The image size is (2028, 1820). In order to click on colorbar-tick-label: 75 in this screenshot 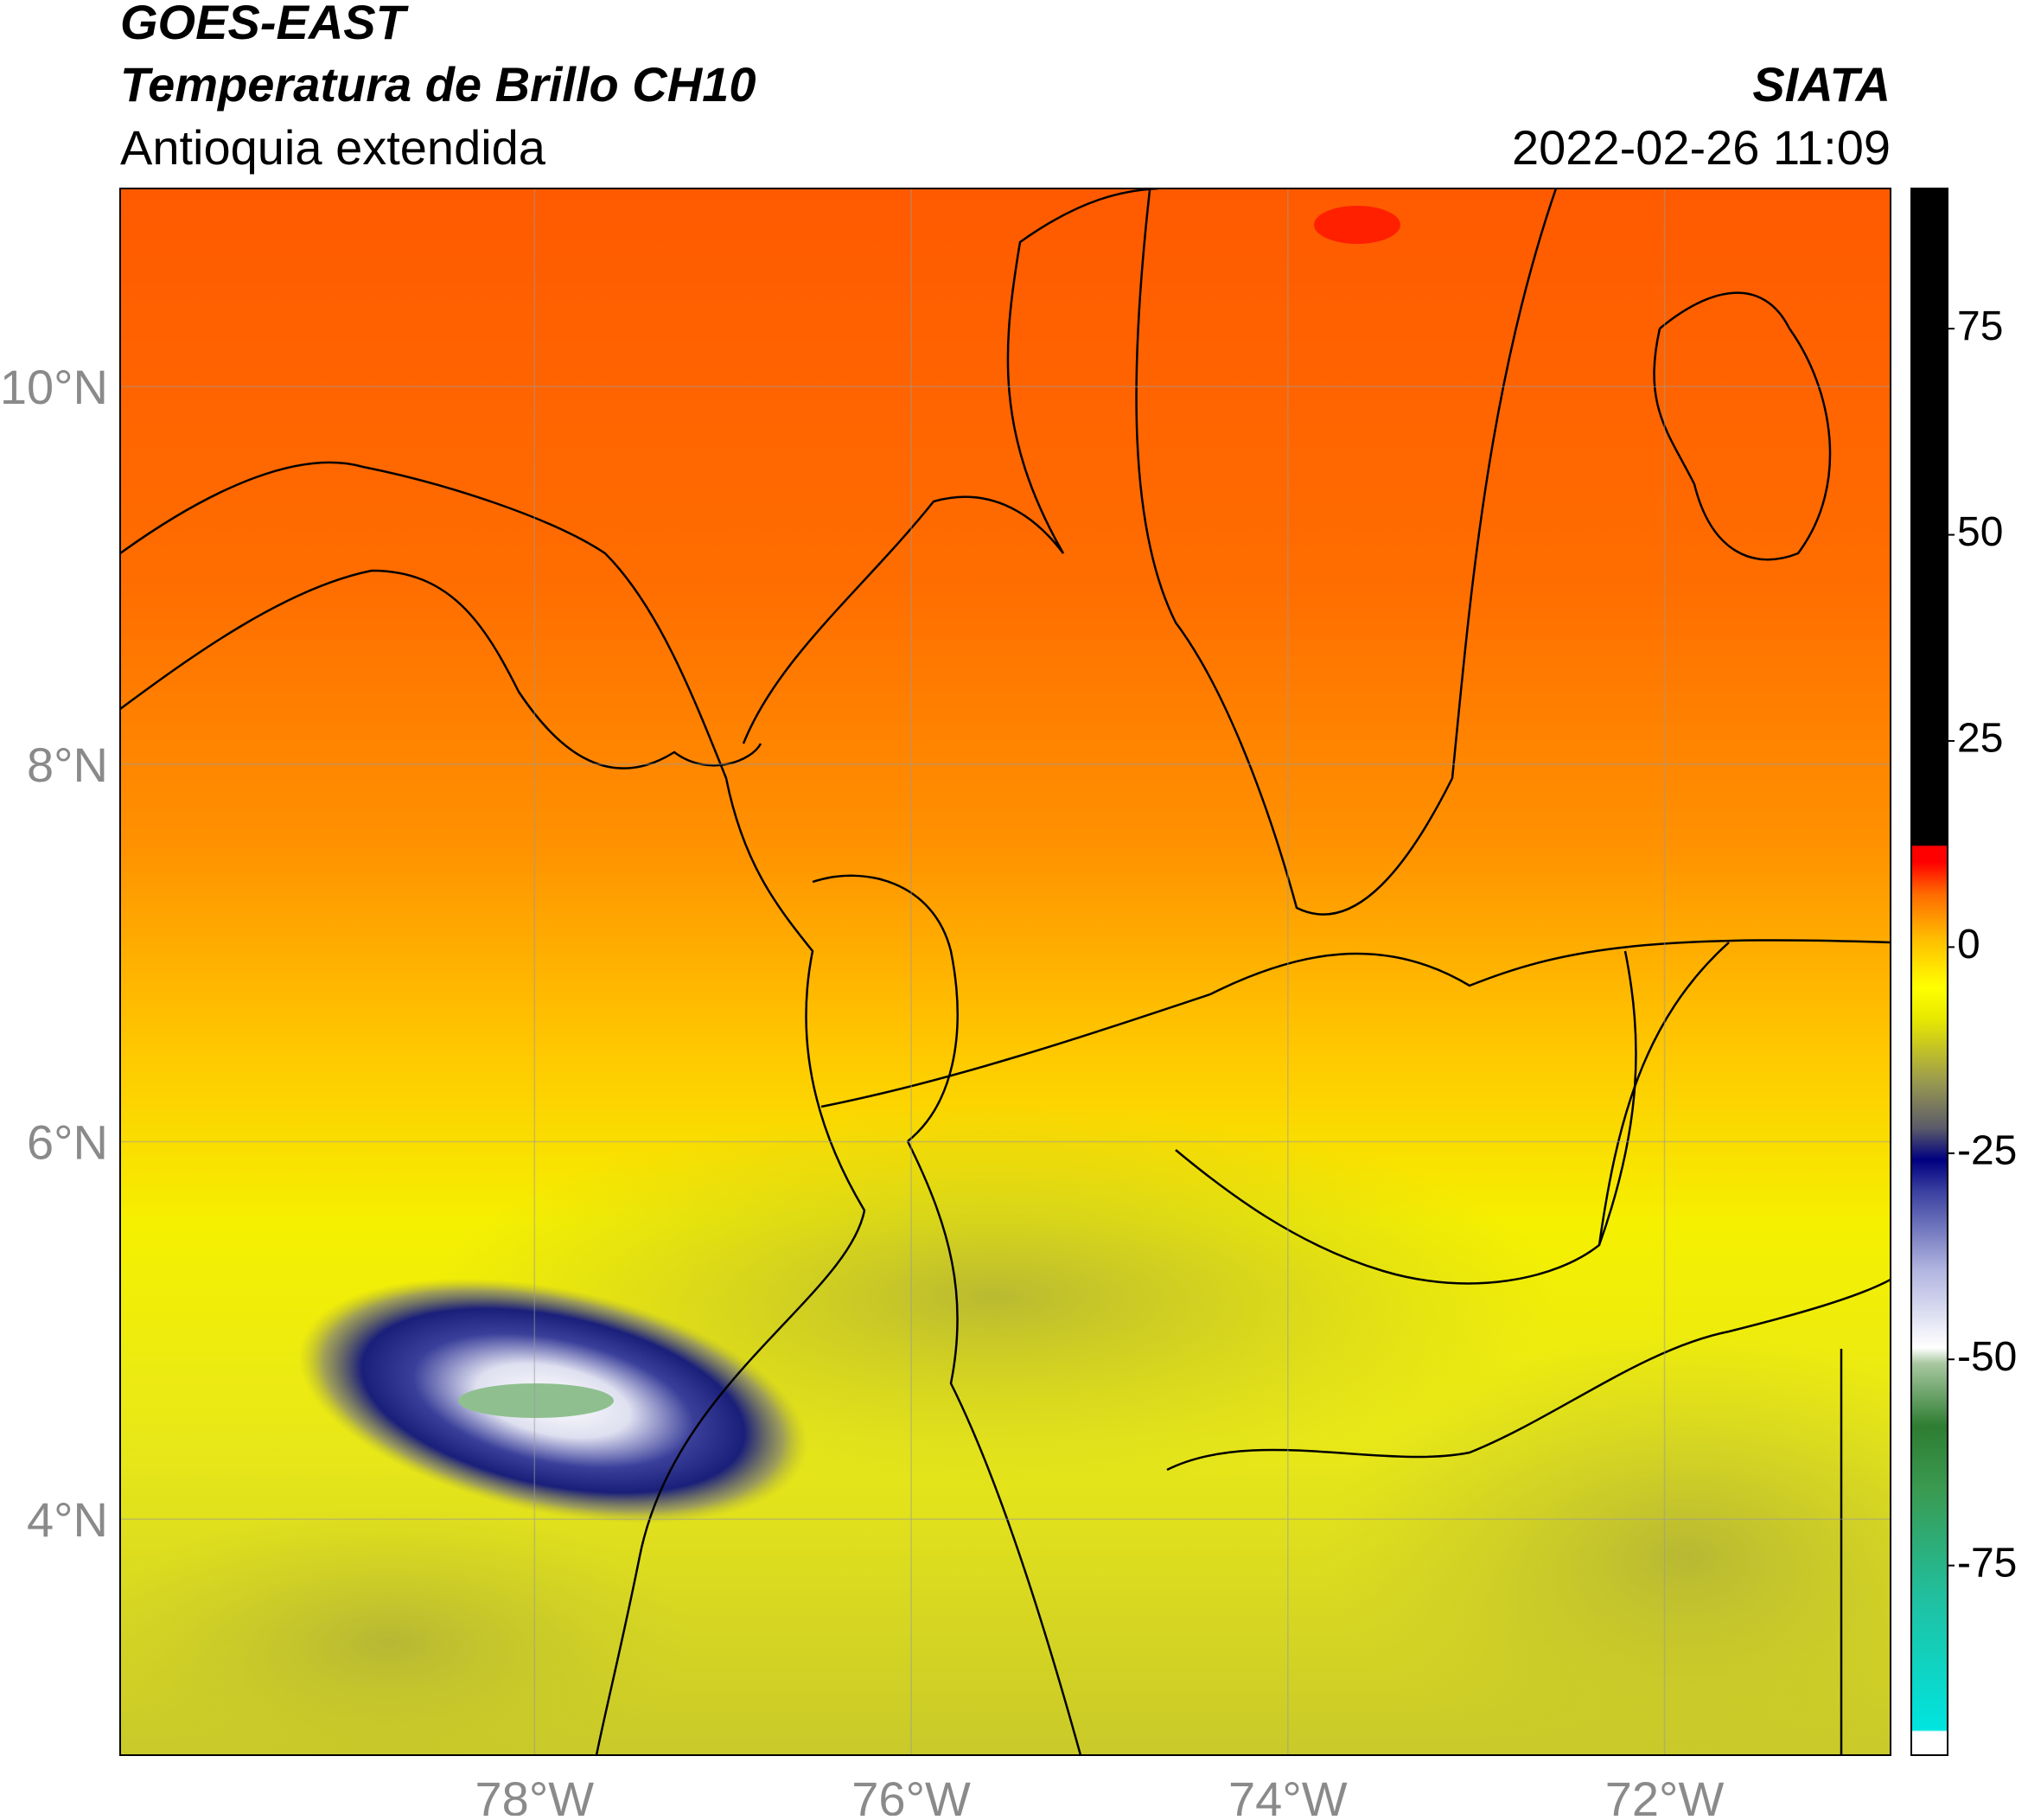, I will do `click(1980, 326)`.